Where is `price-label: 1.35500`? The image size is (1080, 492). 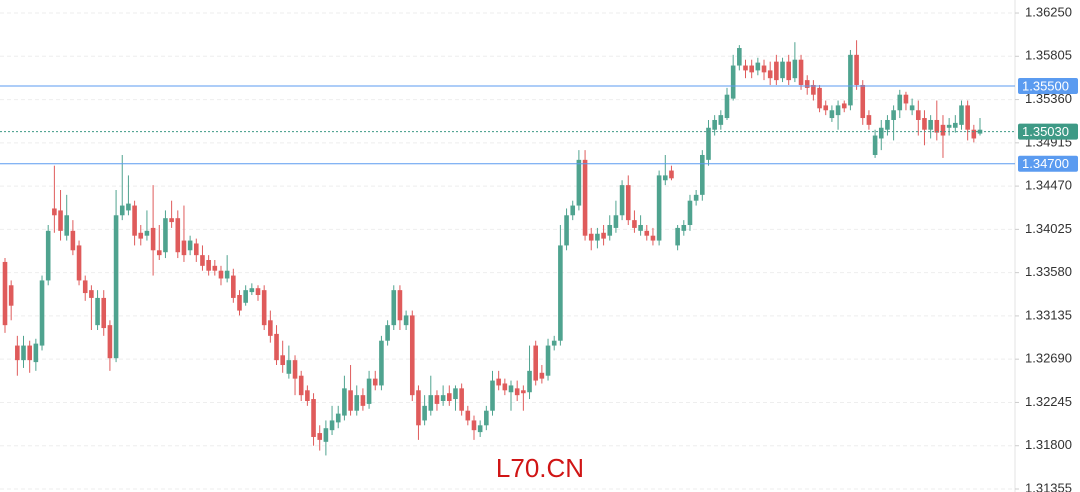
price-label: 1.35500 is located at coordinates (1045, 85).